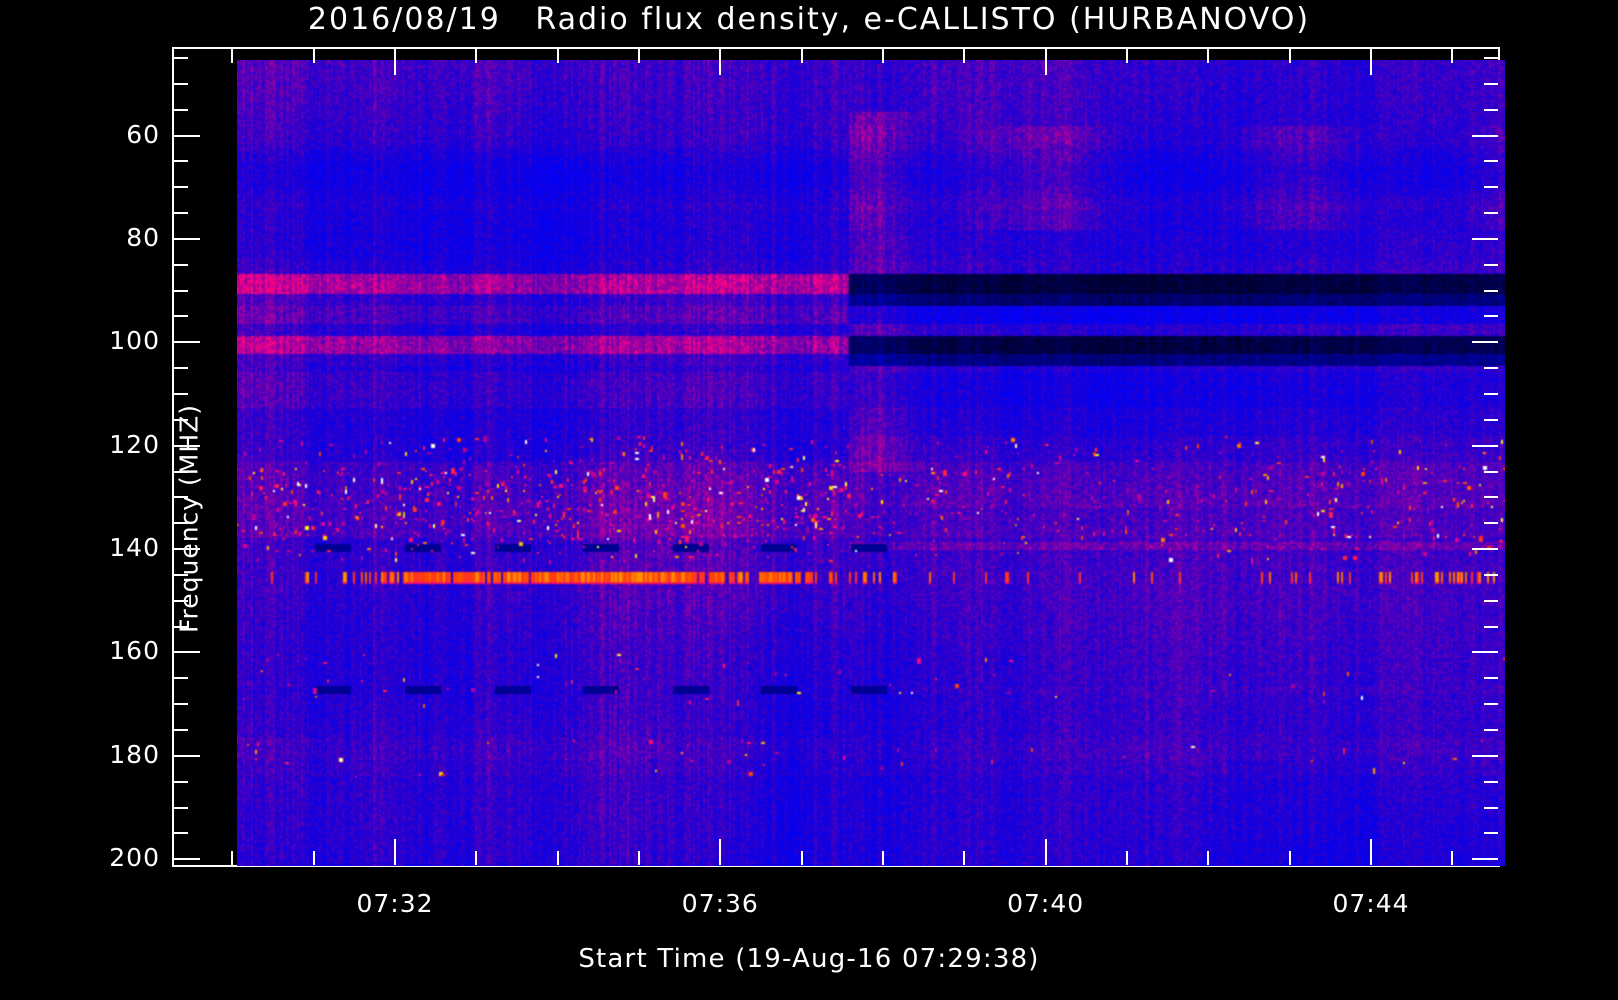  Describe the element at coordinates (720, 903) in the screenshot. I see `x-tick-label: 07:36` at that location.